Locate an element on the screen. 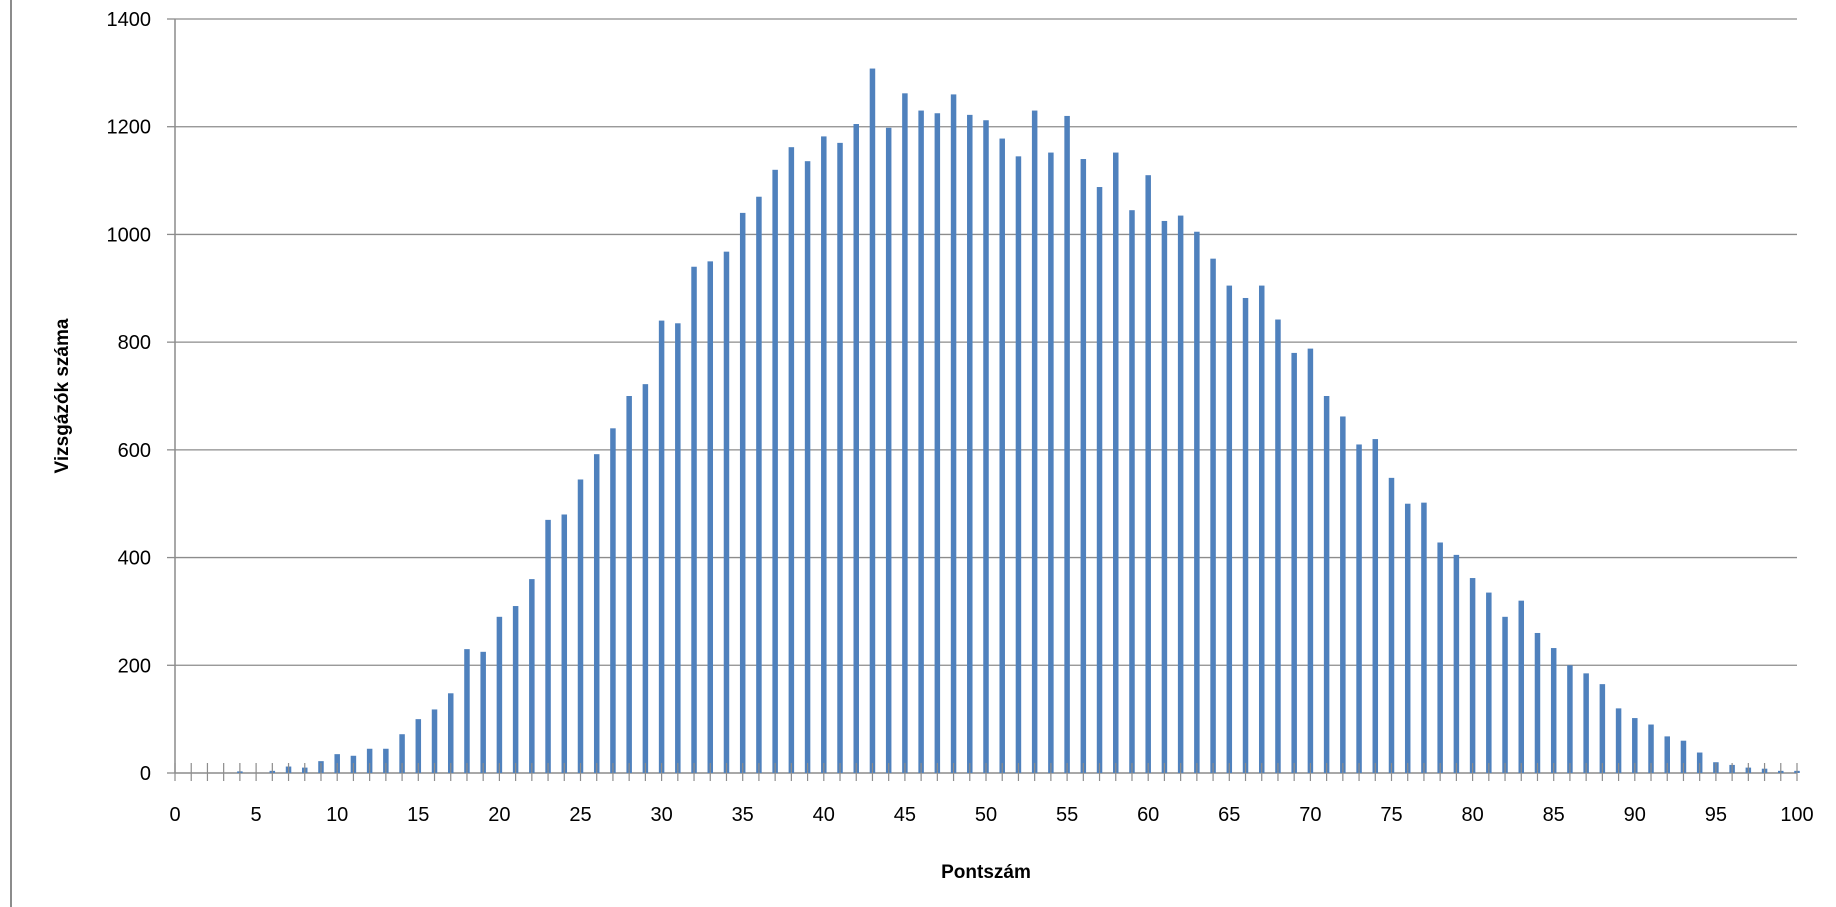 This screenshot has height=907, width=1836. x-tick-label-45: 45 is located at coordinates (905, 815).